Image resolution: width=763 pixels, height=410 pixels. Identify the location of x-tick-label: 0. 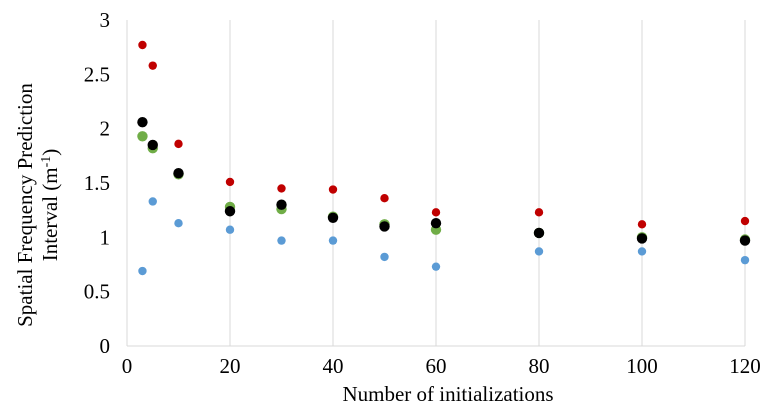
(127, 366).